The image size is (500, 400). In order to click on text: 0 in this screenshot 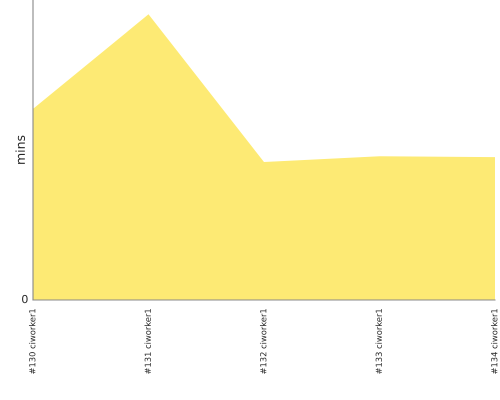, I will do `click(25, 299)`.